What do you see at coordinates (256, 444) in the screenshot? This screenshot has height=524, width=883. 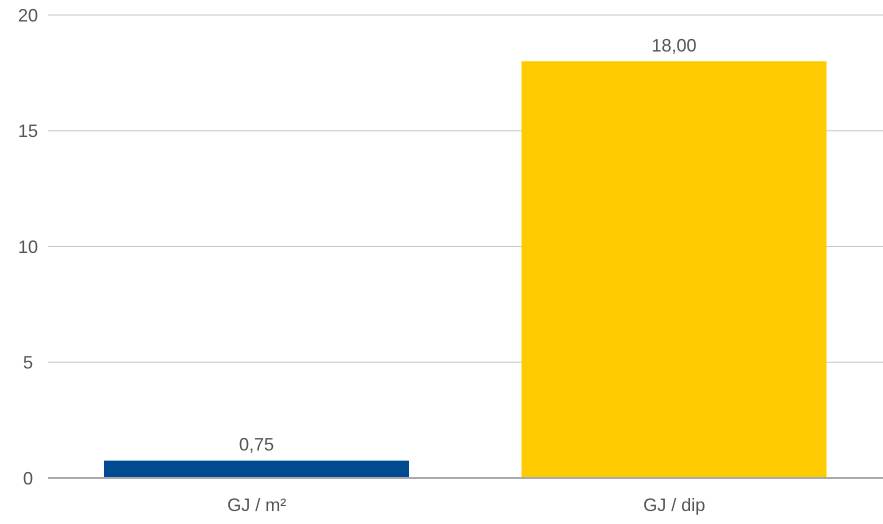 I see `data-label: 0,75` at bounding box center [256, 444].